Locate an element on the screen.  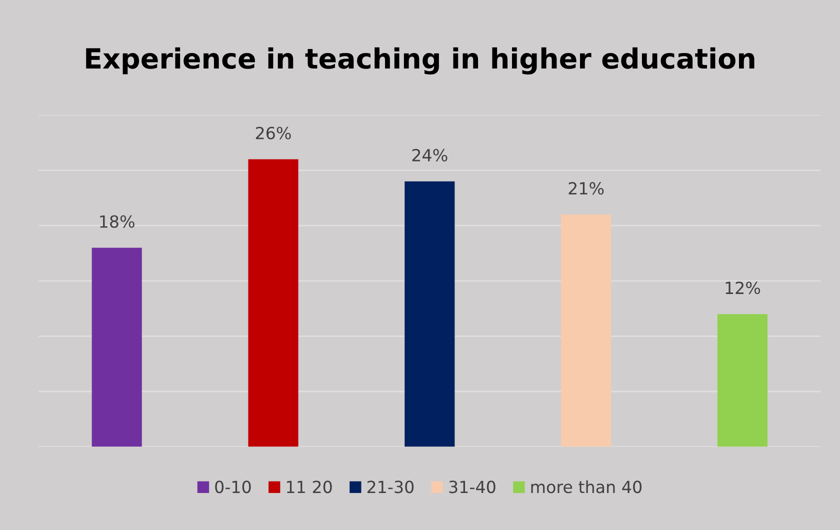
data-label: 12% is located at coordinates (743, 288).